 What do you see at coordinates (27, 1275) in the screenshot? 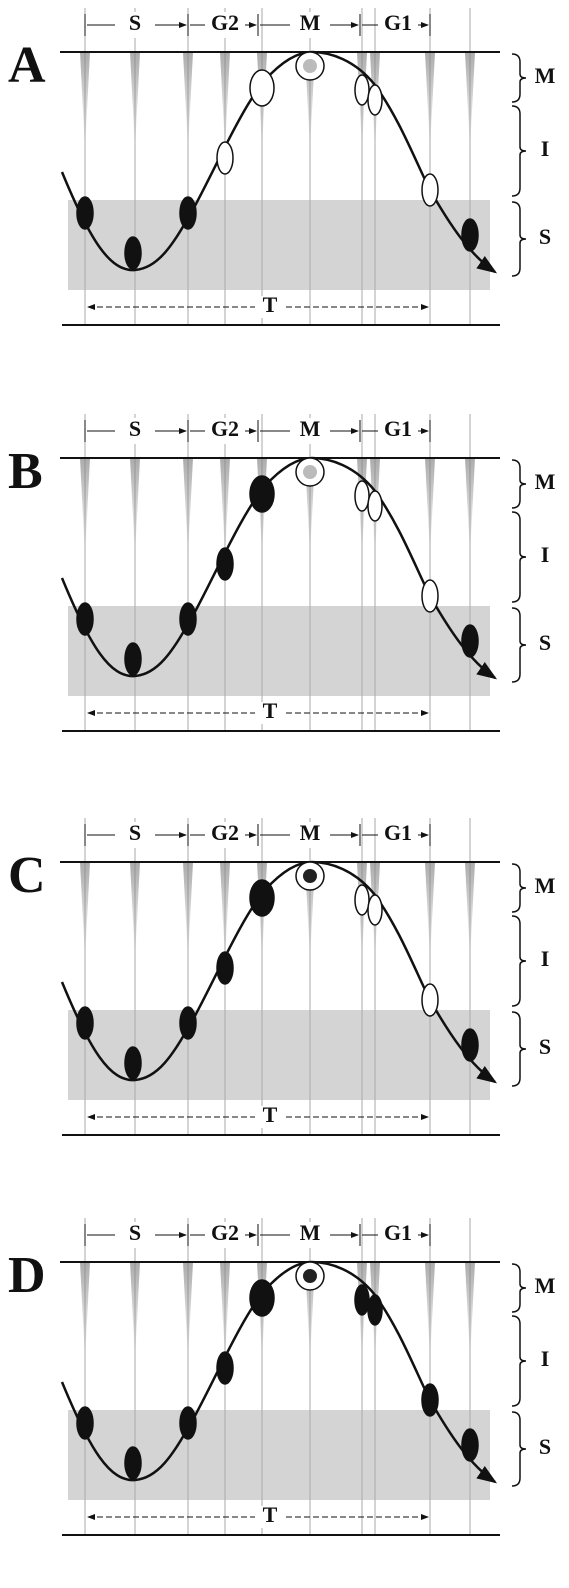
I see `panel-label: D` at bounding box center [27, 1275].